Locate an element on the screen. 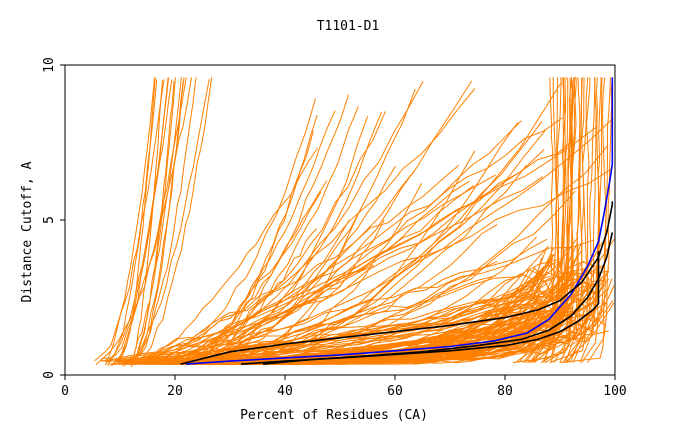  x-tick-label: 80 is located at coordinates (505, 391).